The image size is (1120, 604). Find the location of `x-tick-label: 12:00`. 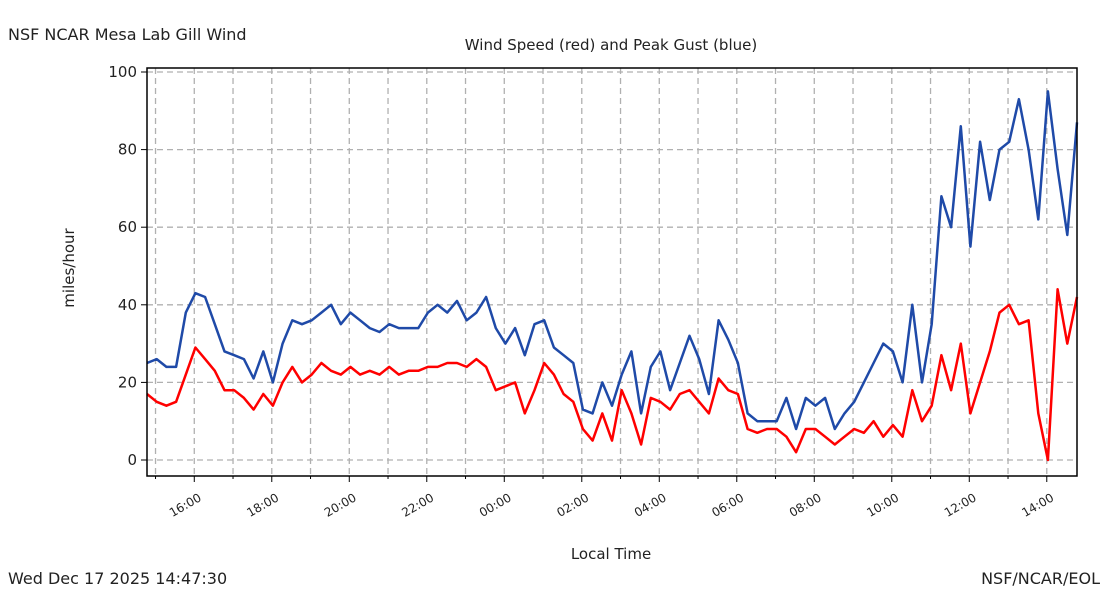

x-tick-label: 12:00 is located at coordinates (960, 504).